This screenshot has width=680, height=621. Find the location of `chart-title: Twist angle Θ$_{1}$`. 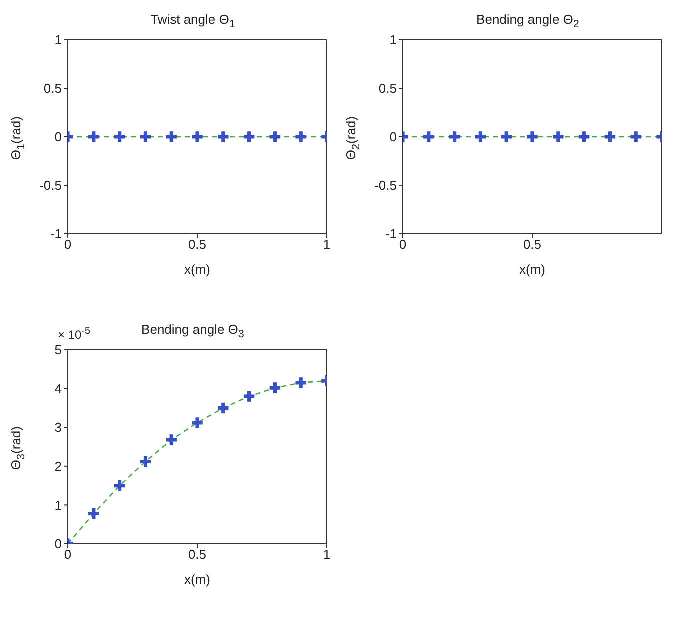

chart-title: Twist angle Θ$_{1}$ is located at coordinates (193, 21).